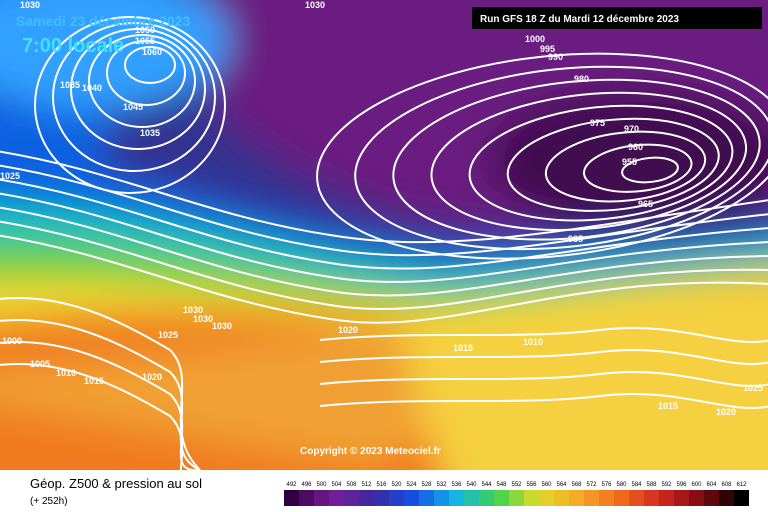 Image resolution: width=768 pixels, height=512 pixels. I want to click on scale-label: 604, so click(711, 485).